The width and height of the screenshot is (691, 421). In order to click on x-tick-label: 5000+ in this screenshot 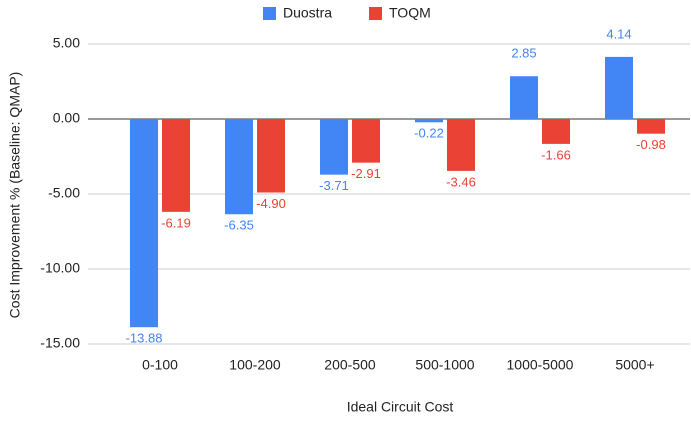, I will do `click(634, 365)`.